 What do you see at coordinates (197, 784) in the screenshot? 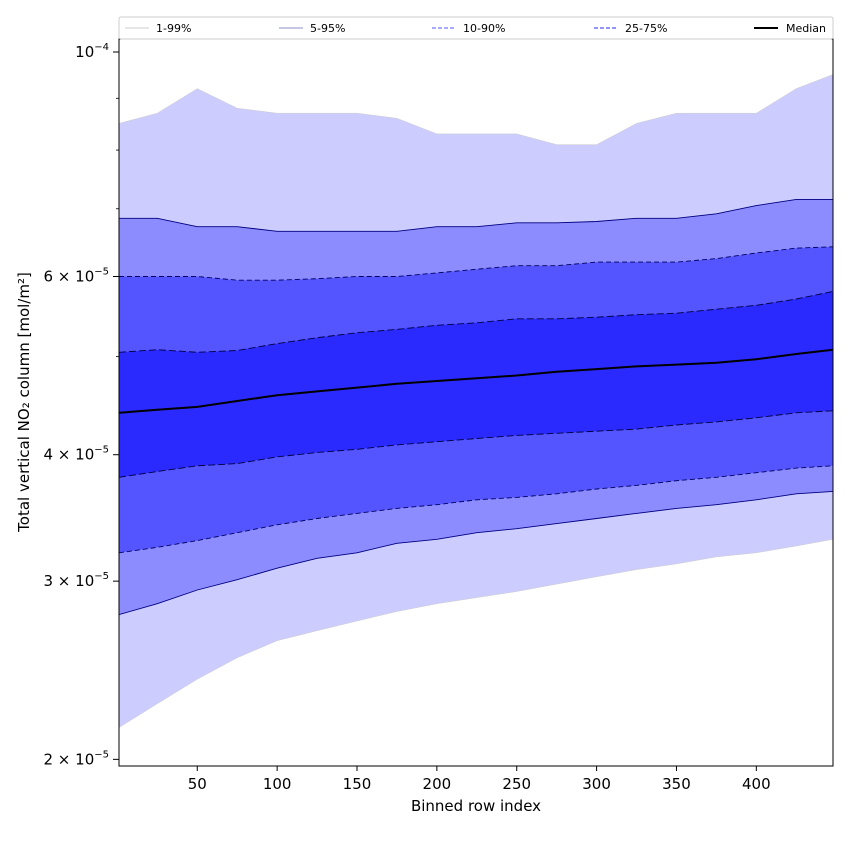
I see `x-tick-label: 50` at bounding box center [197, 784].